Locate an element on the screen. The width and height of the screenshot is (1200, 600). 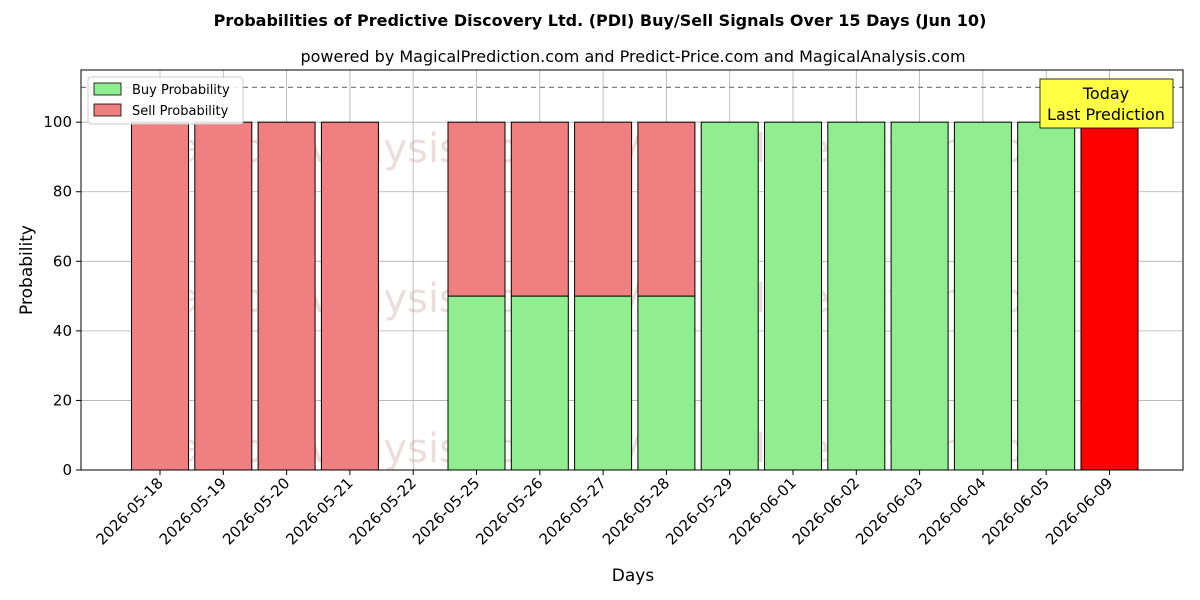
x-axis-label: Days is located at coordinates (633, 576).